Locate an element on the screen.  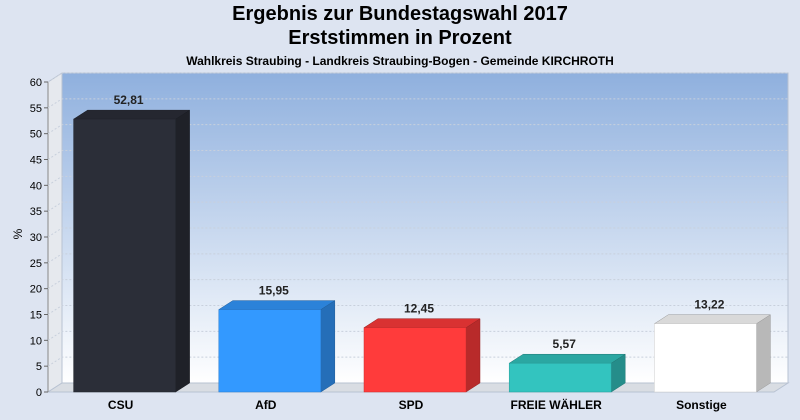
y-tick-label: 15 is located at coordinates (36, 316).